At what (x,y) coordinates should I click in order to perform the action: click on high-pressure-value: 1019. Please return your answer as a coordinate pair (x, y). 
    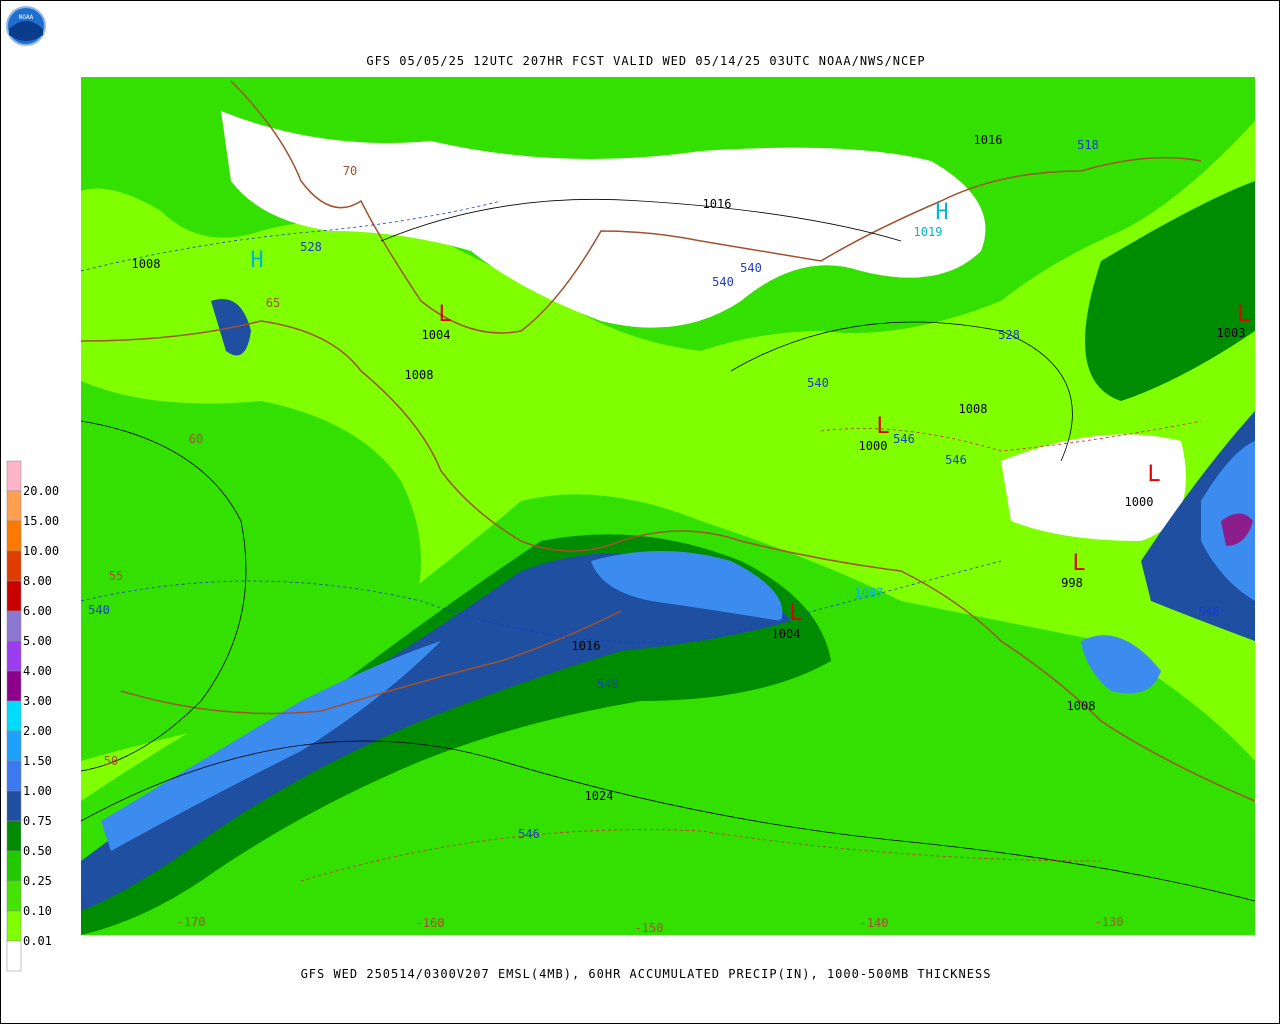
    Looking at the image, I should click on (928, 232).